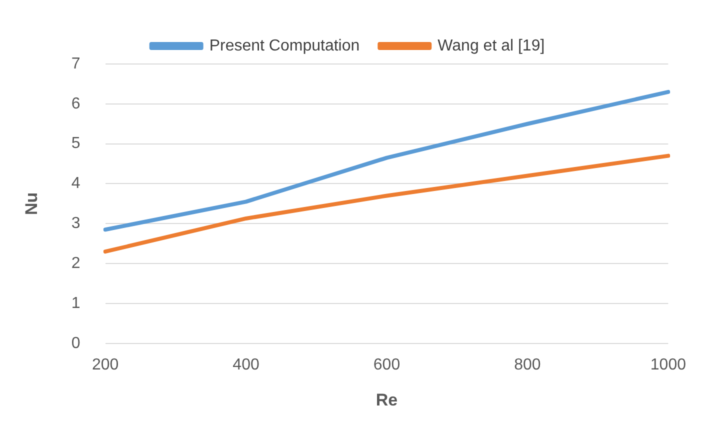 This screenshot has height=429, width=707. What do you see at coordinates (246, 365) in the screenshot?
I see `x-tick-label: 400` at bounding box center [246, 365].